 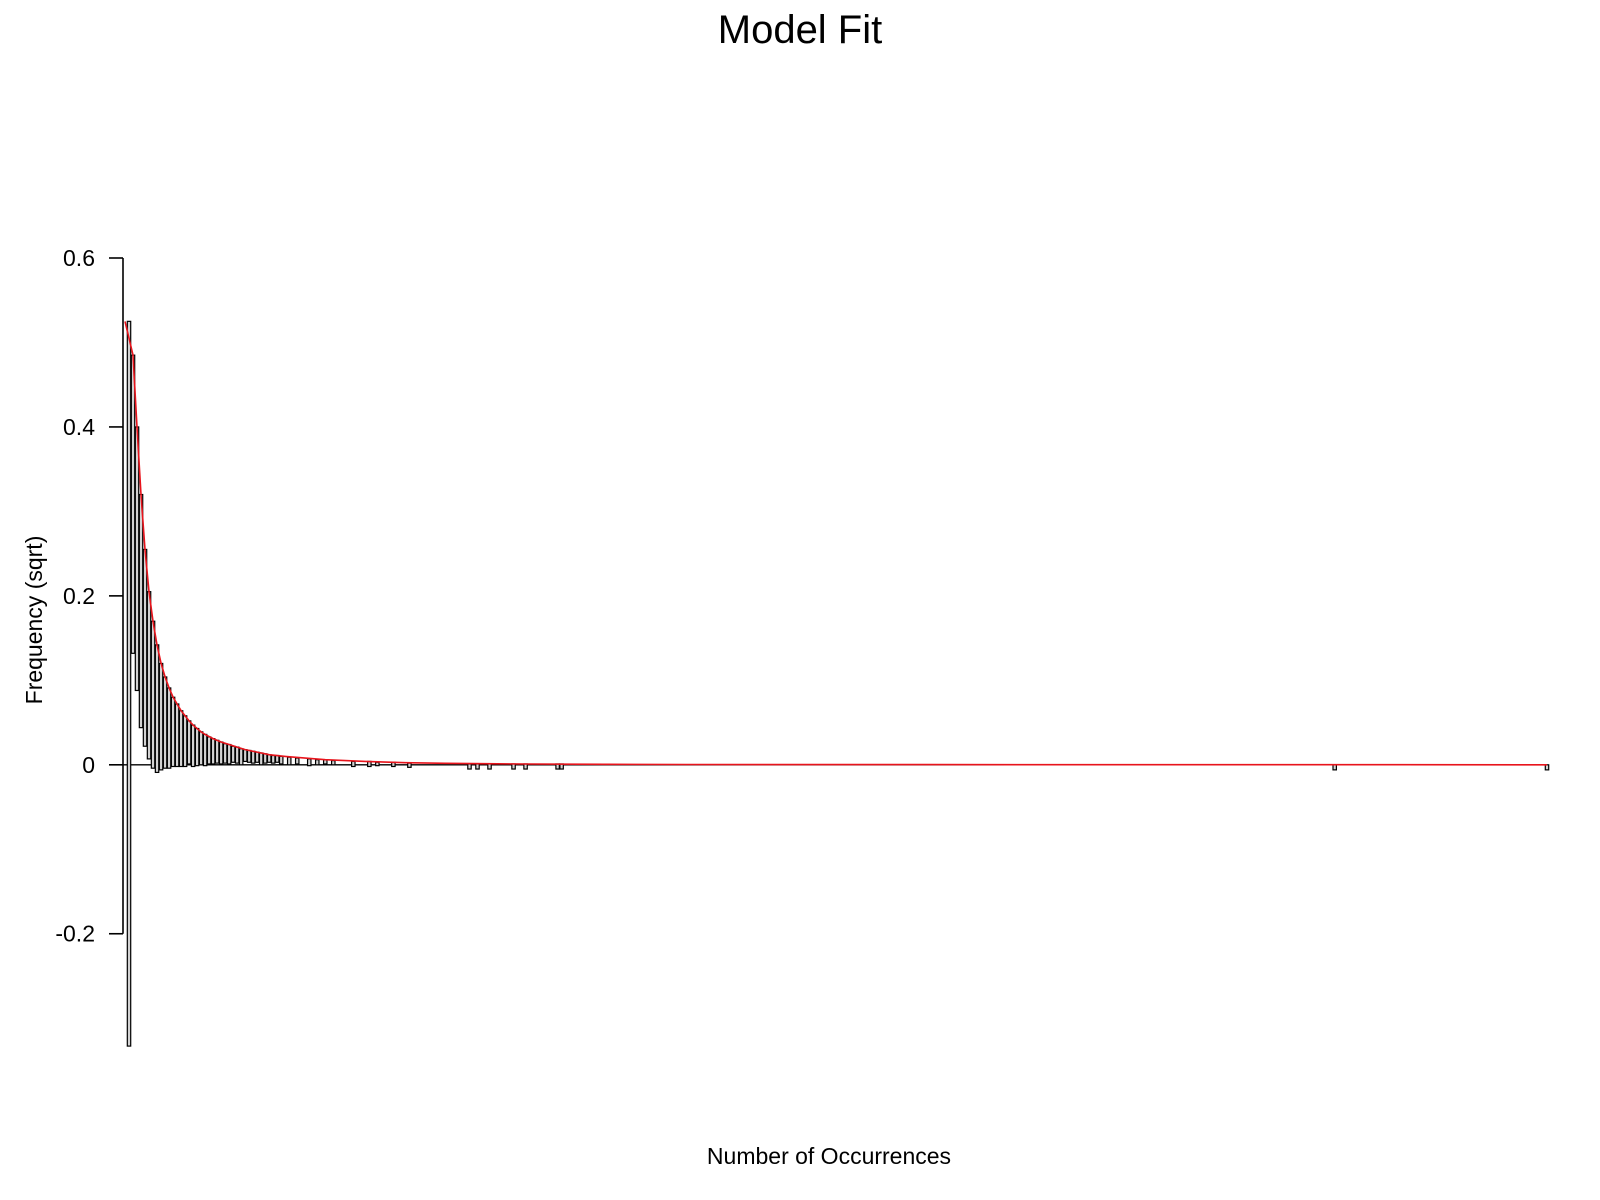 What do you see at coordinates (34, 620) in the screenshot?
I see `y-axis-label: Frequency (sqrt)` at bounding box center [34, 620].